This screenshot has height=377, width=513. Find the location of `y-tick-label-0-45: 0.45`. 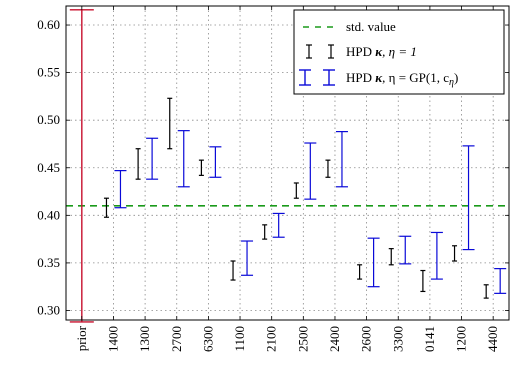

y-tick-label-0-45: 0.45 is located at coordinates (48, 167).